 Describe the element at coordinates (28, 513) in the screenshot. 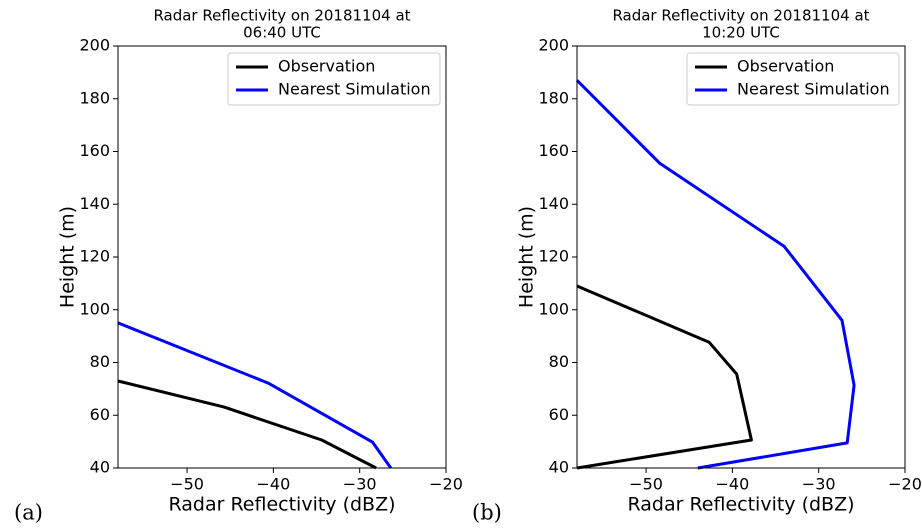

I see `panel-label: (a)` at that location.